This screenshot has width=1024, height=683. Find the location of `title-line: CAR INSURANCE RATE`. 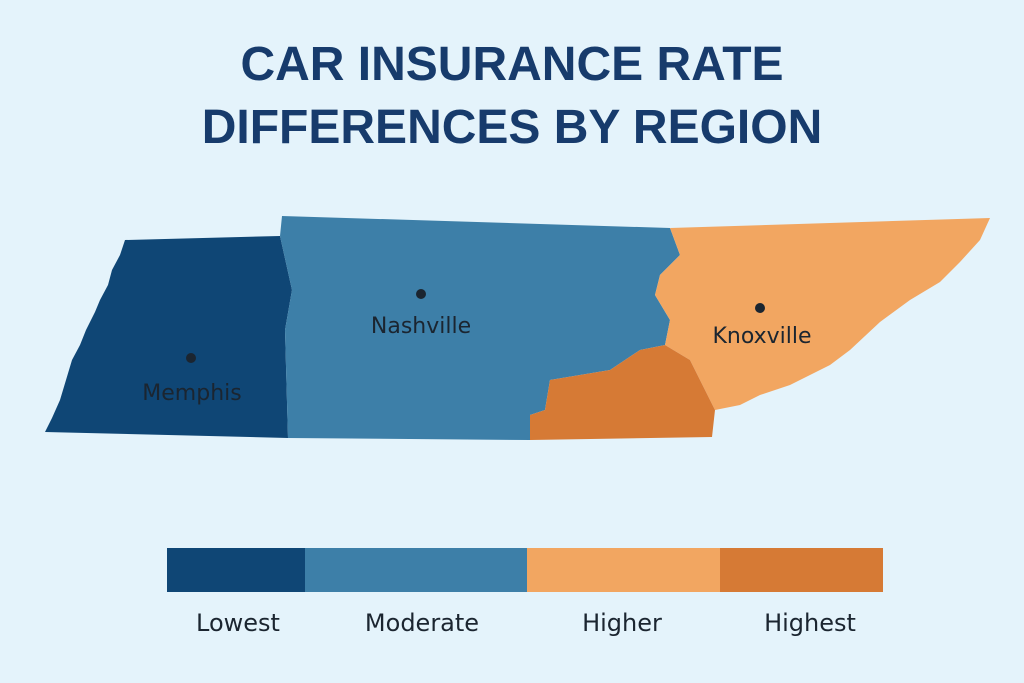

title-line: CAR INSURANCE RATE is located at coordinates (511, 64).